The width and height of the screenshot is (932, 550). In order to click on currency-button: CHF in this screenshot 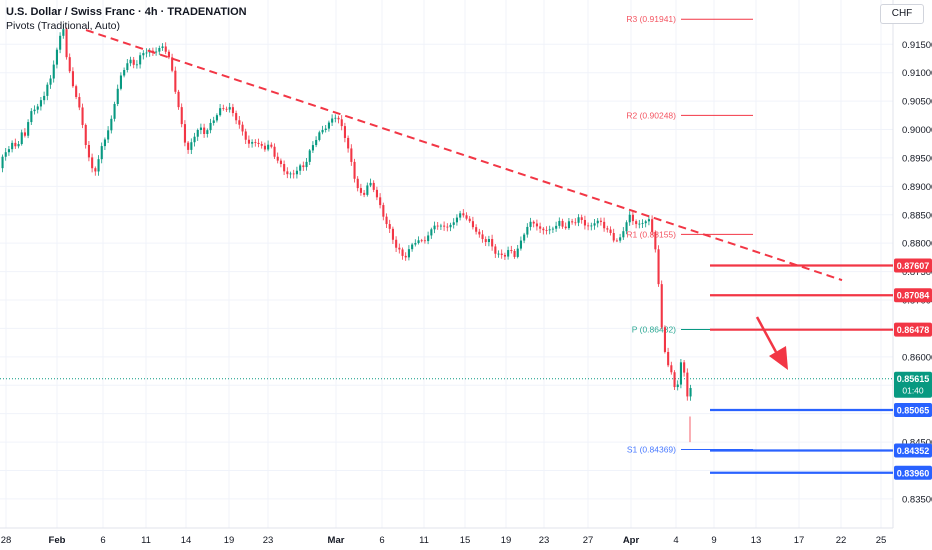, I will do `click(902, 14)`.